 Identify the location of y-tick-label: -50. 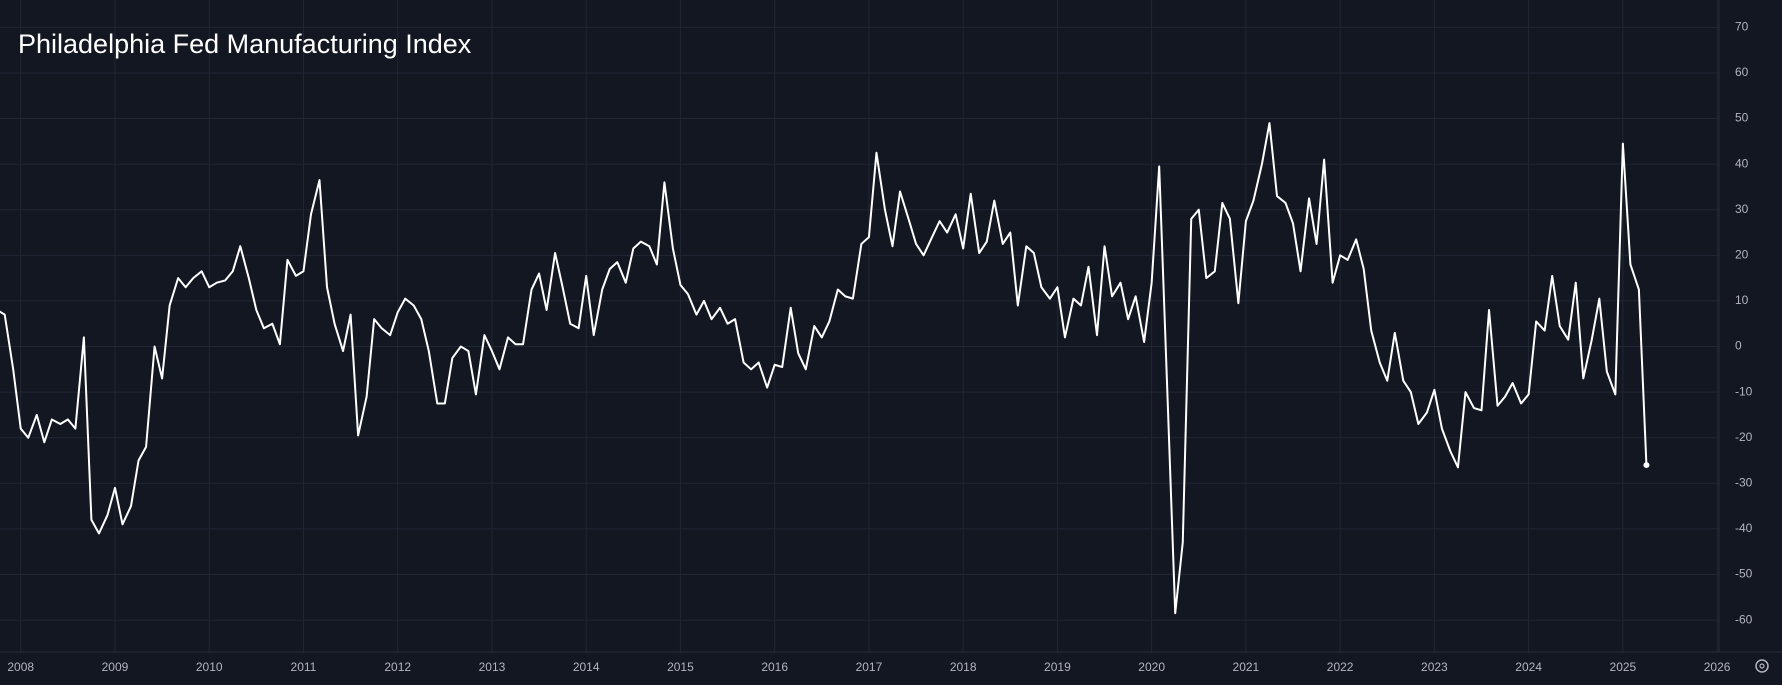
(1744, 574).